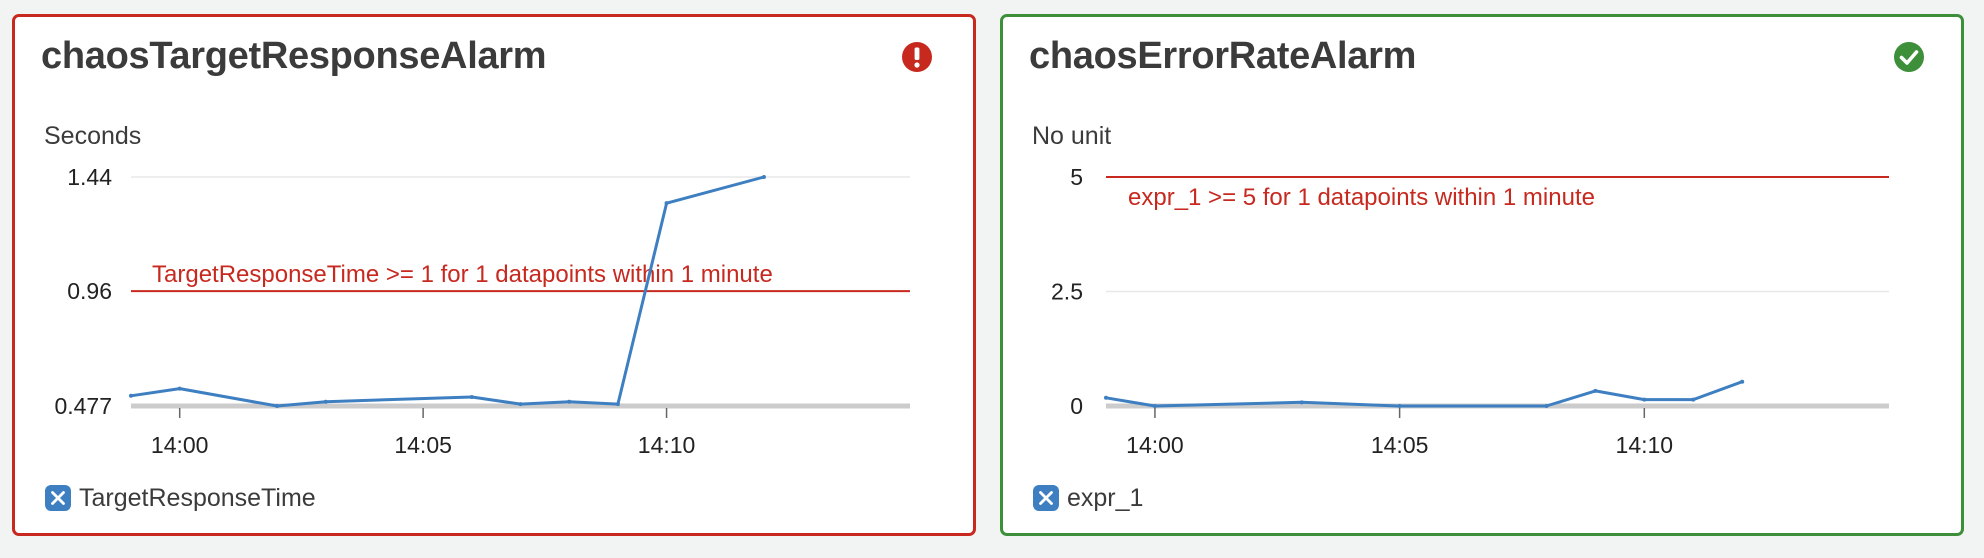 Image resolution: width=1984 pixels, height=558 pixels. What do you see at coordinates (83, 406) in the screenshot?
I see `y-tick-label: 0.477` at bounding box center [83, 406].